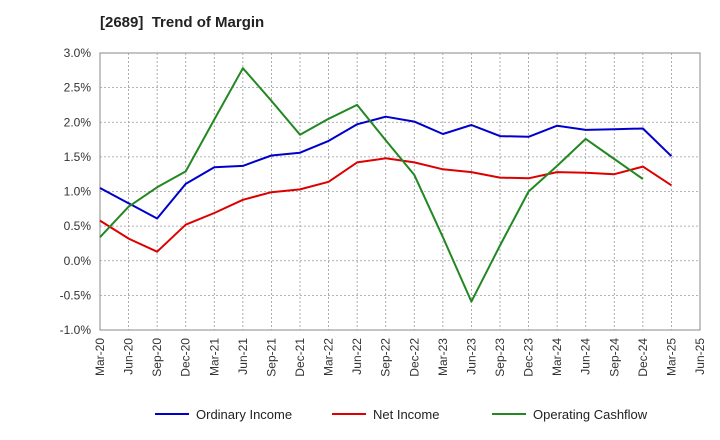 The image size is (720, 440). Describe the element at coordinates (643, 357) in the screenshot. I see `x-tick-label: Dec-24` at that location.